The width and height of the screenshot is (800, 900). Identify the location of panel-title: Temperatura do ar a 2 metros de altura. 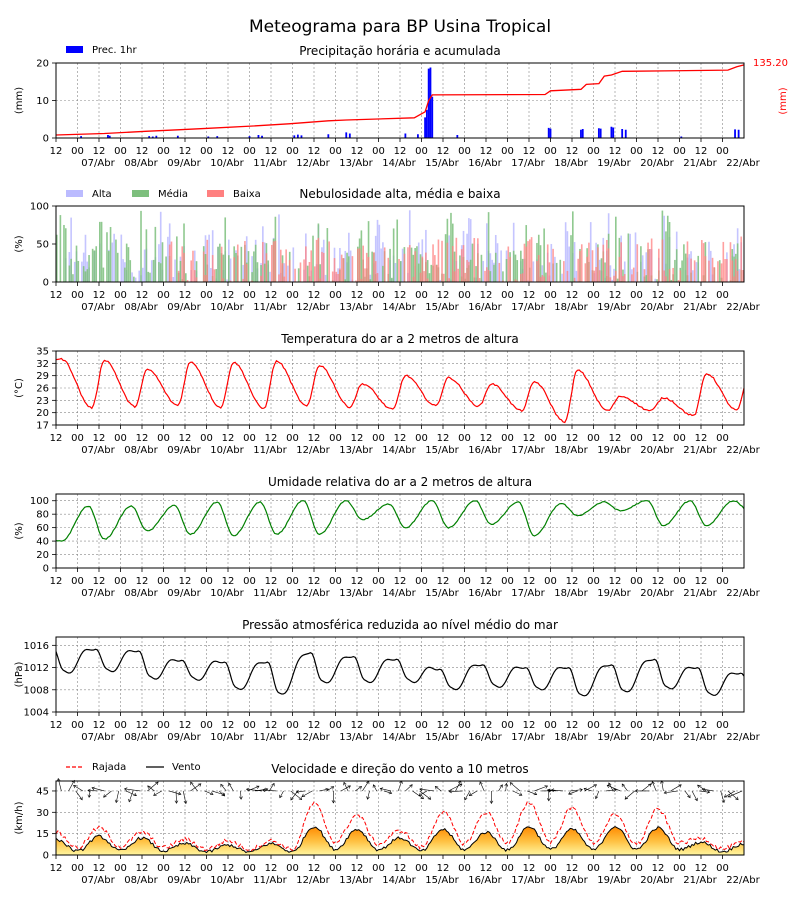
(399, 339).